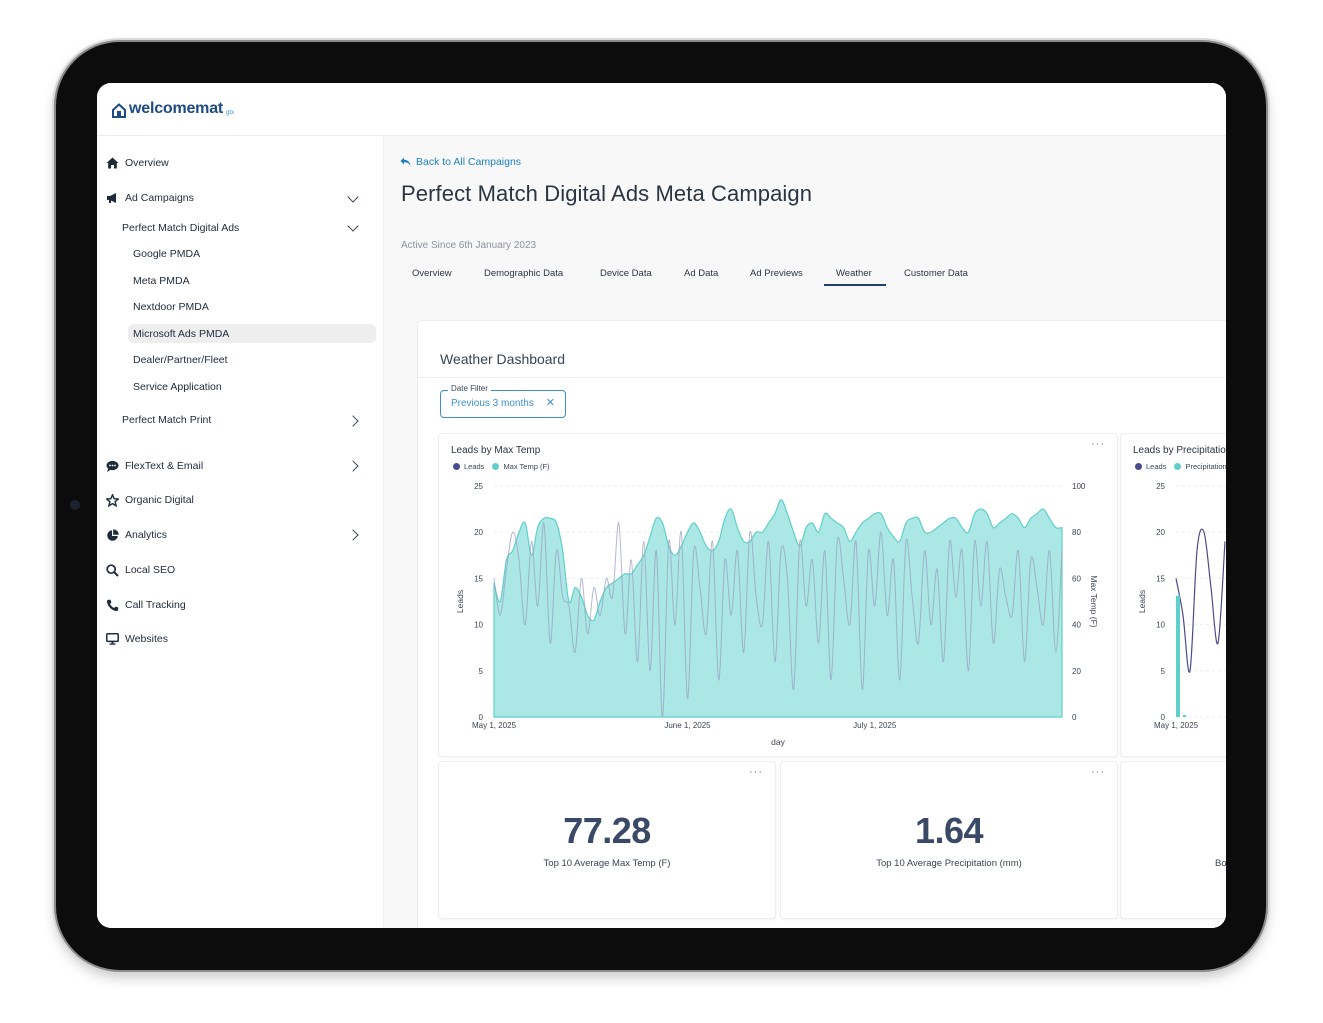  What do you see at coordinates (180, 360) in the screenshot?
I see `sidebar-item-dealer-partner: Dealer/Partner/Fleet` at bounding box center [180, 360].